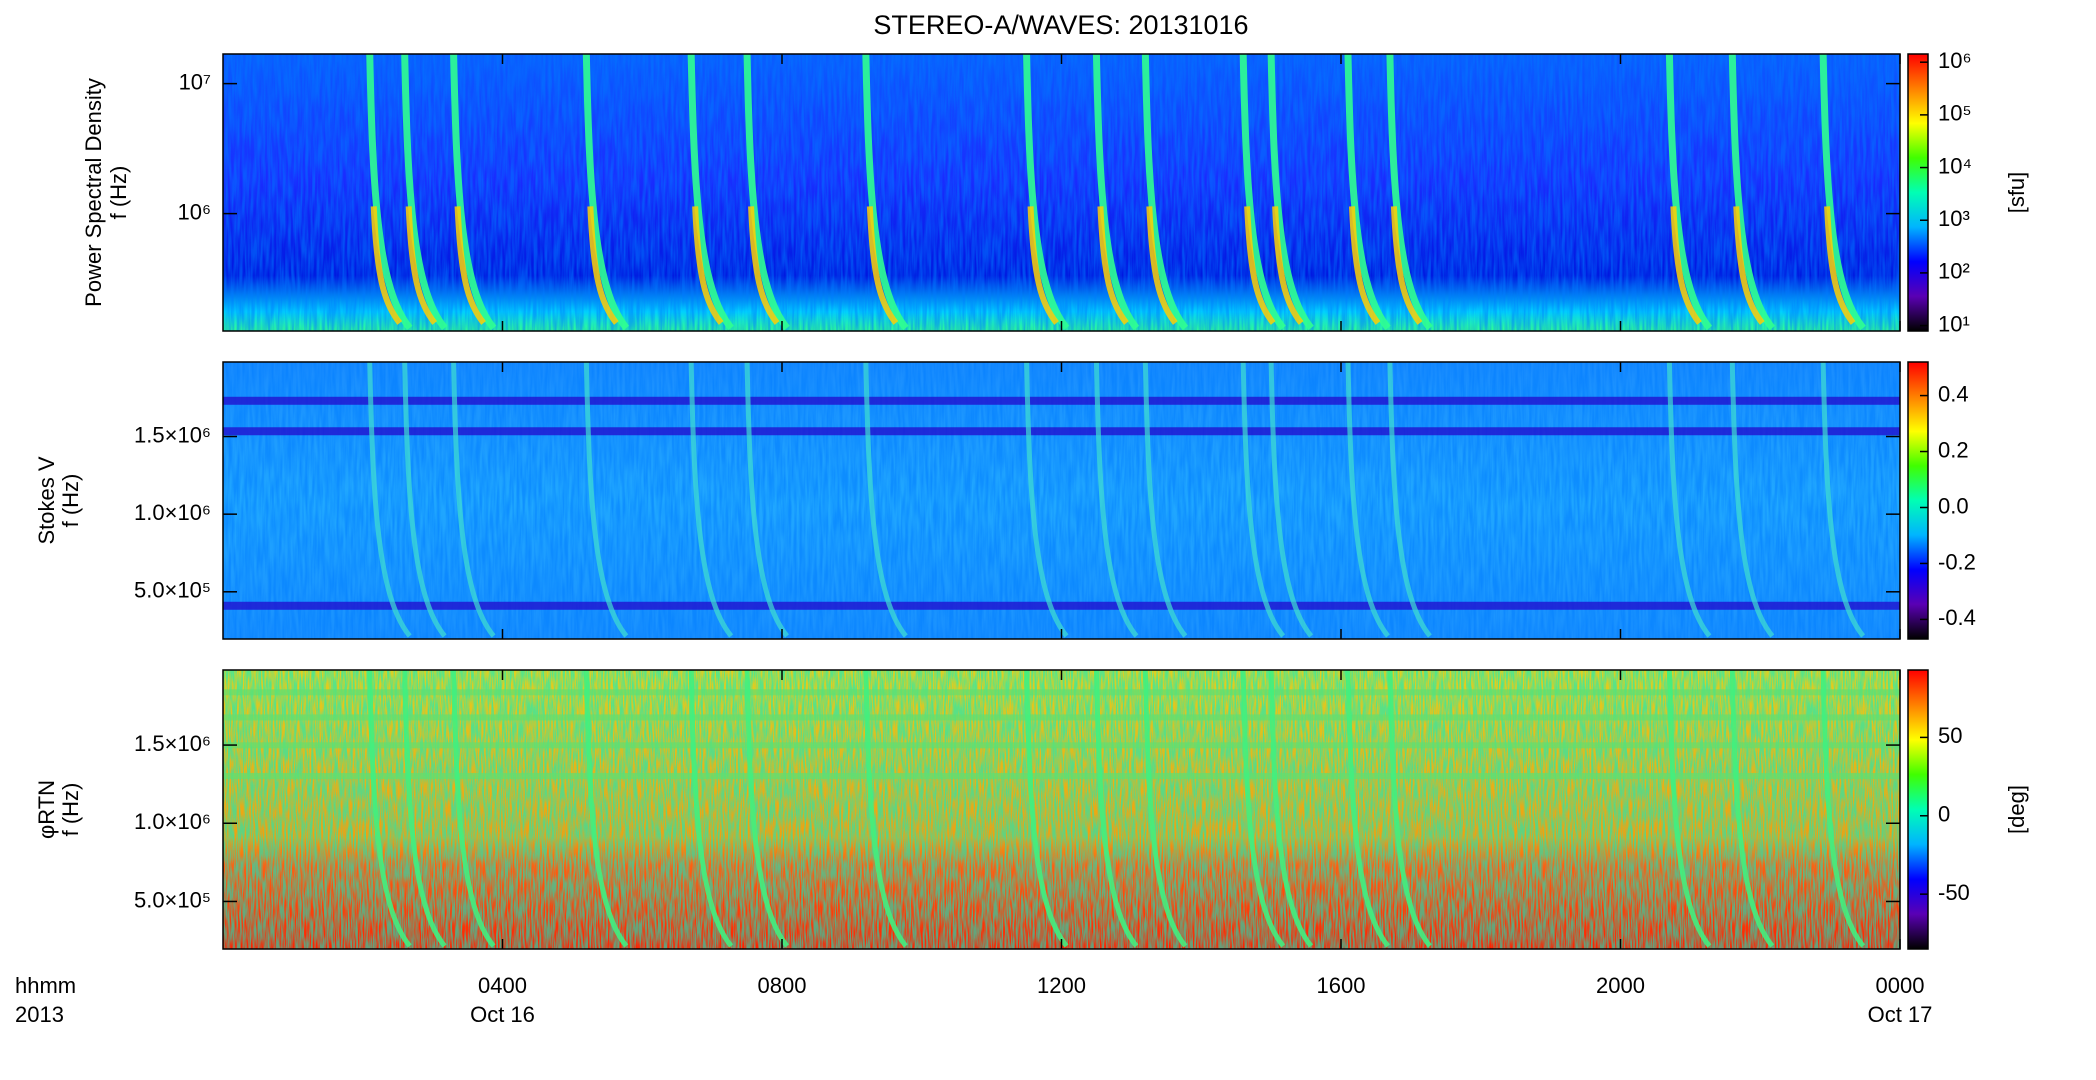 The height and width of the screenshot is (1080, 2096). I want to click on colorbar-tick-label: 10², so click(1954, 271).